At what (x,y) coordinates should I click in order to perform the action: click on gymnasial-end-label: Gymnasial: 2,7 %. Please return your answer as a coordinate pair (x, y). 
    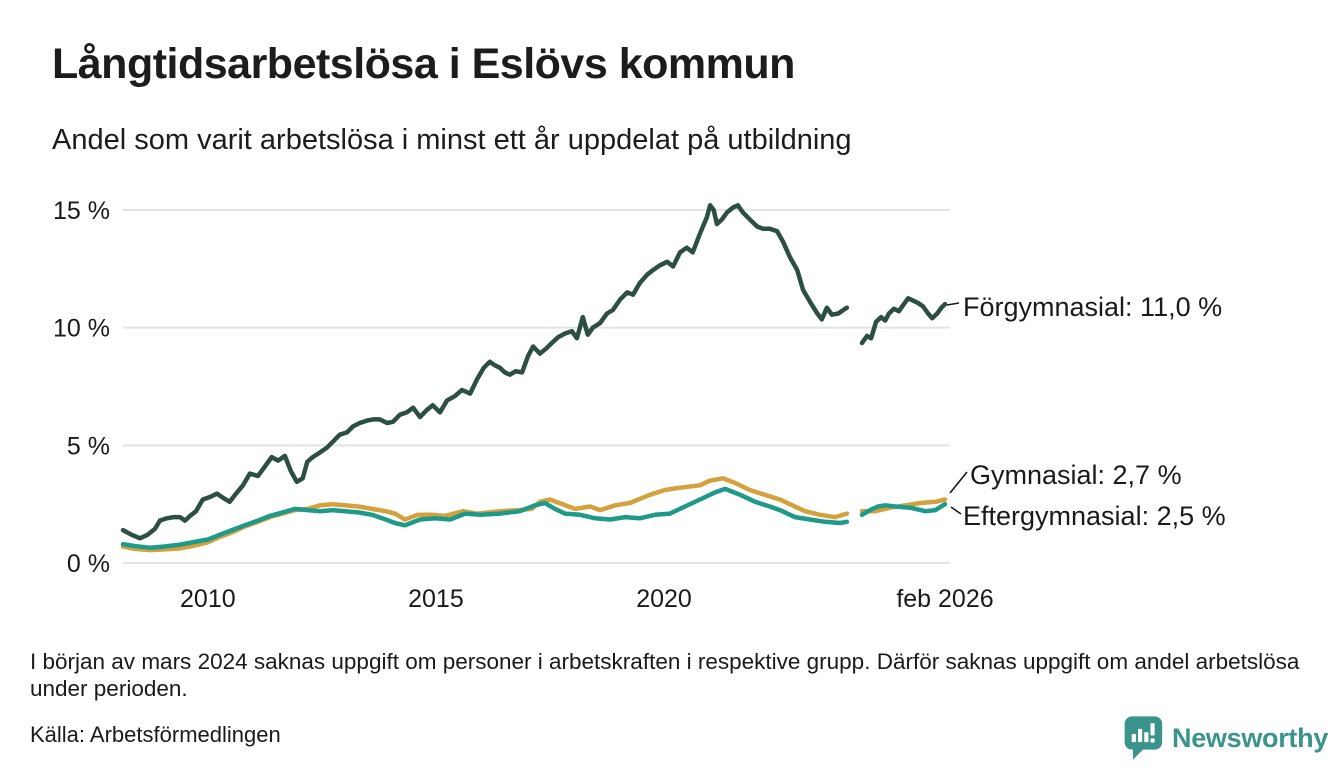
    Looking at the image, I should click on (1076, 475).